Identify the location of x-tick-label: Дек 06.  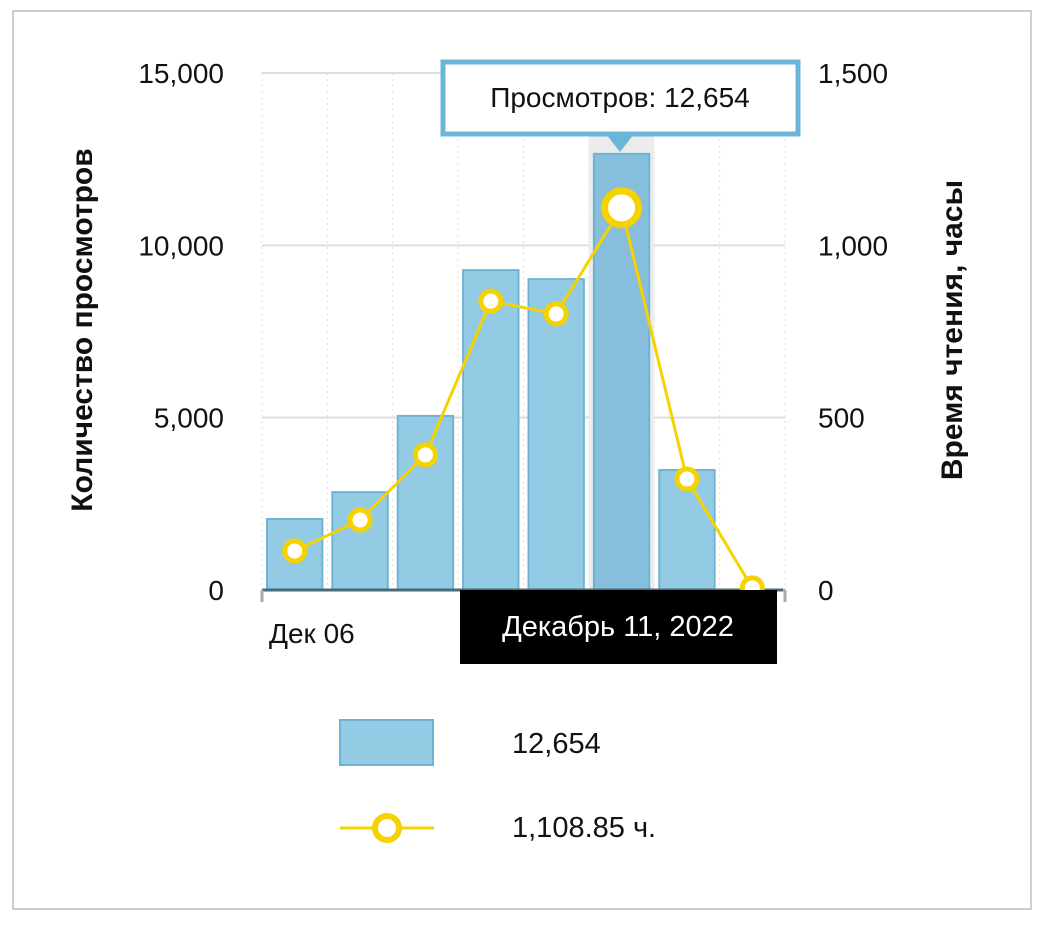
(312, 633).